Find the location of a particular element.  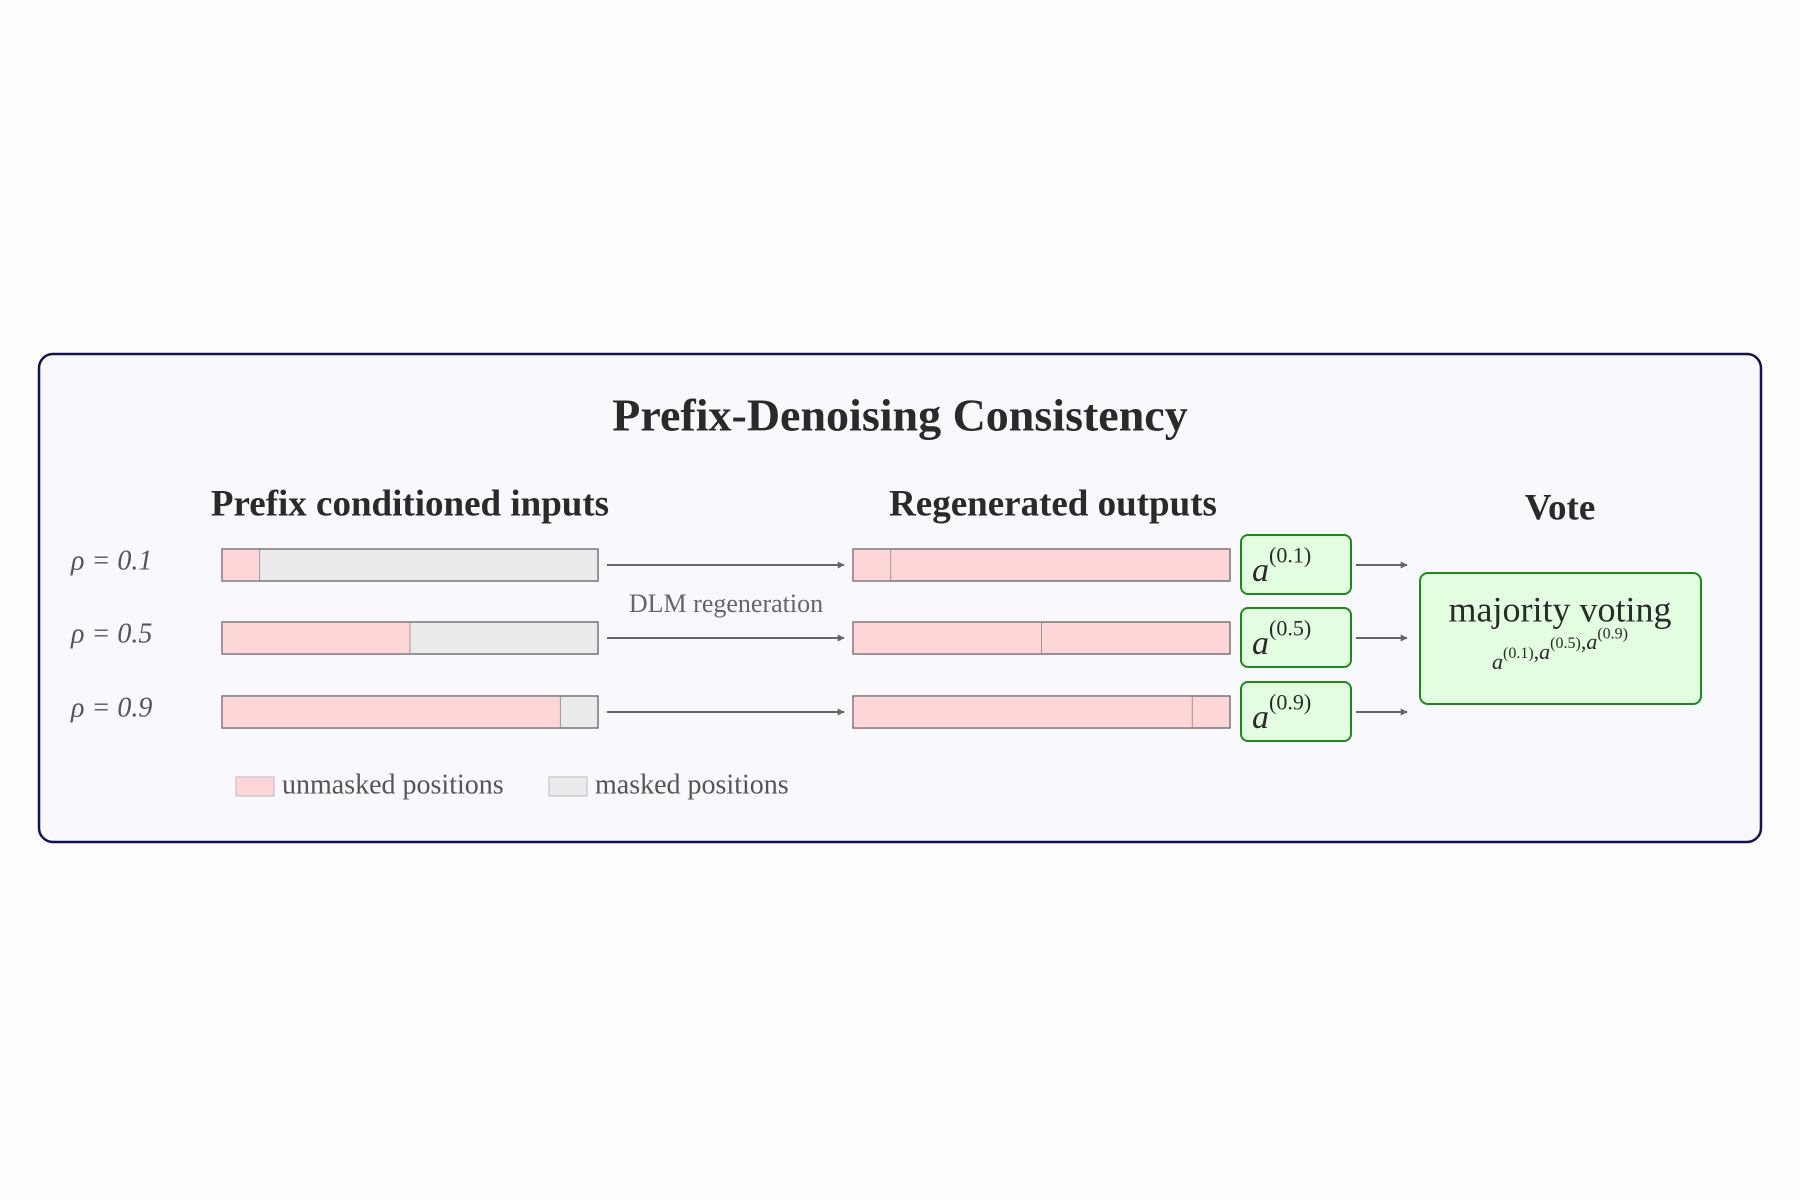

answer: a(0.5) is located at coordinates (1281, 639).